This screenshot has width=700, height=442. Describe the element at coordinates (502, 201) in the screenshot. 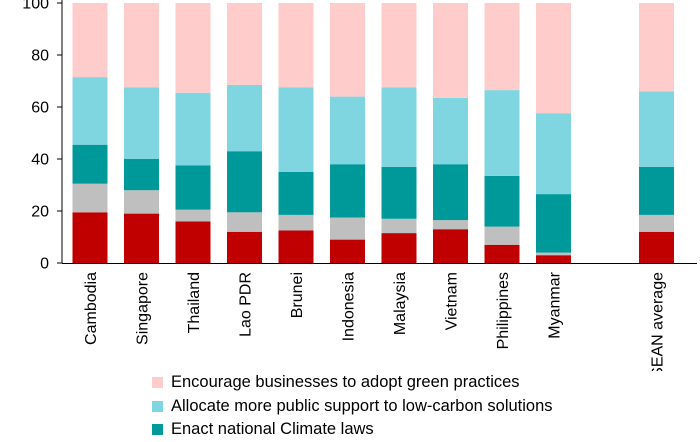

I see `bar-segment-s3-philippines` at that location.